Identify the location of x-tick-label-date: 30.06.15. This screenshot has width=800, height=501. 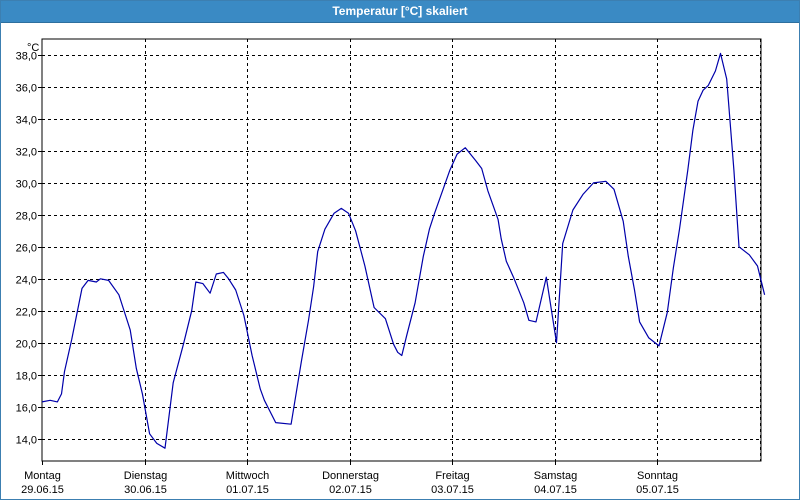
(145, 490).